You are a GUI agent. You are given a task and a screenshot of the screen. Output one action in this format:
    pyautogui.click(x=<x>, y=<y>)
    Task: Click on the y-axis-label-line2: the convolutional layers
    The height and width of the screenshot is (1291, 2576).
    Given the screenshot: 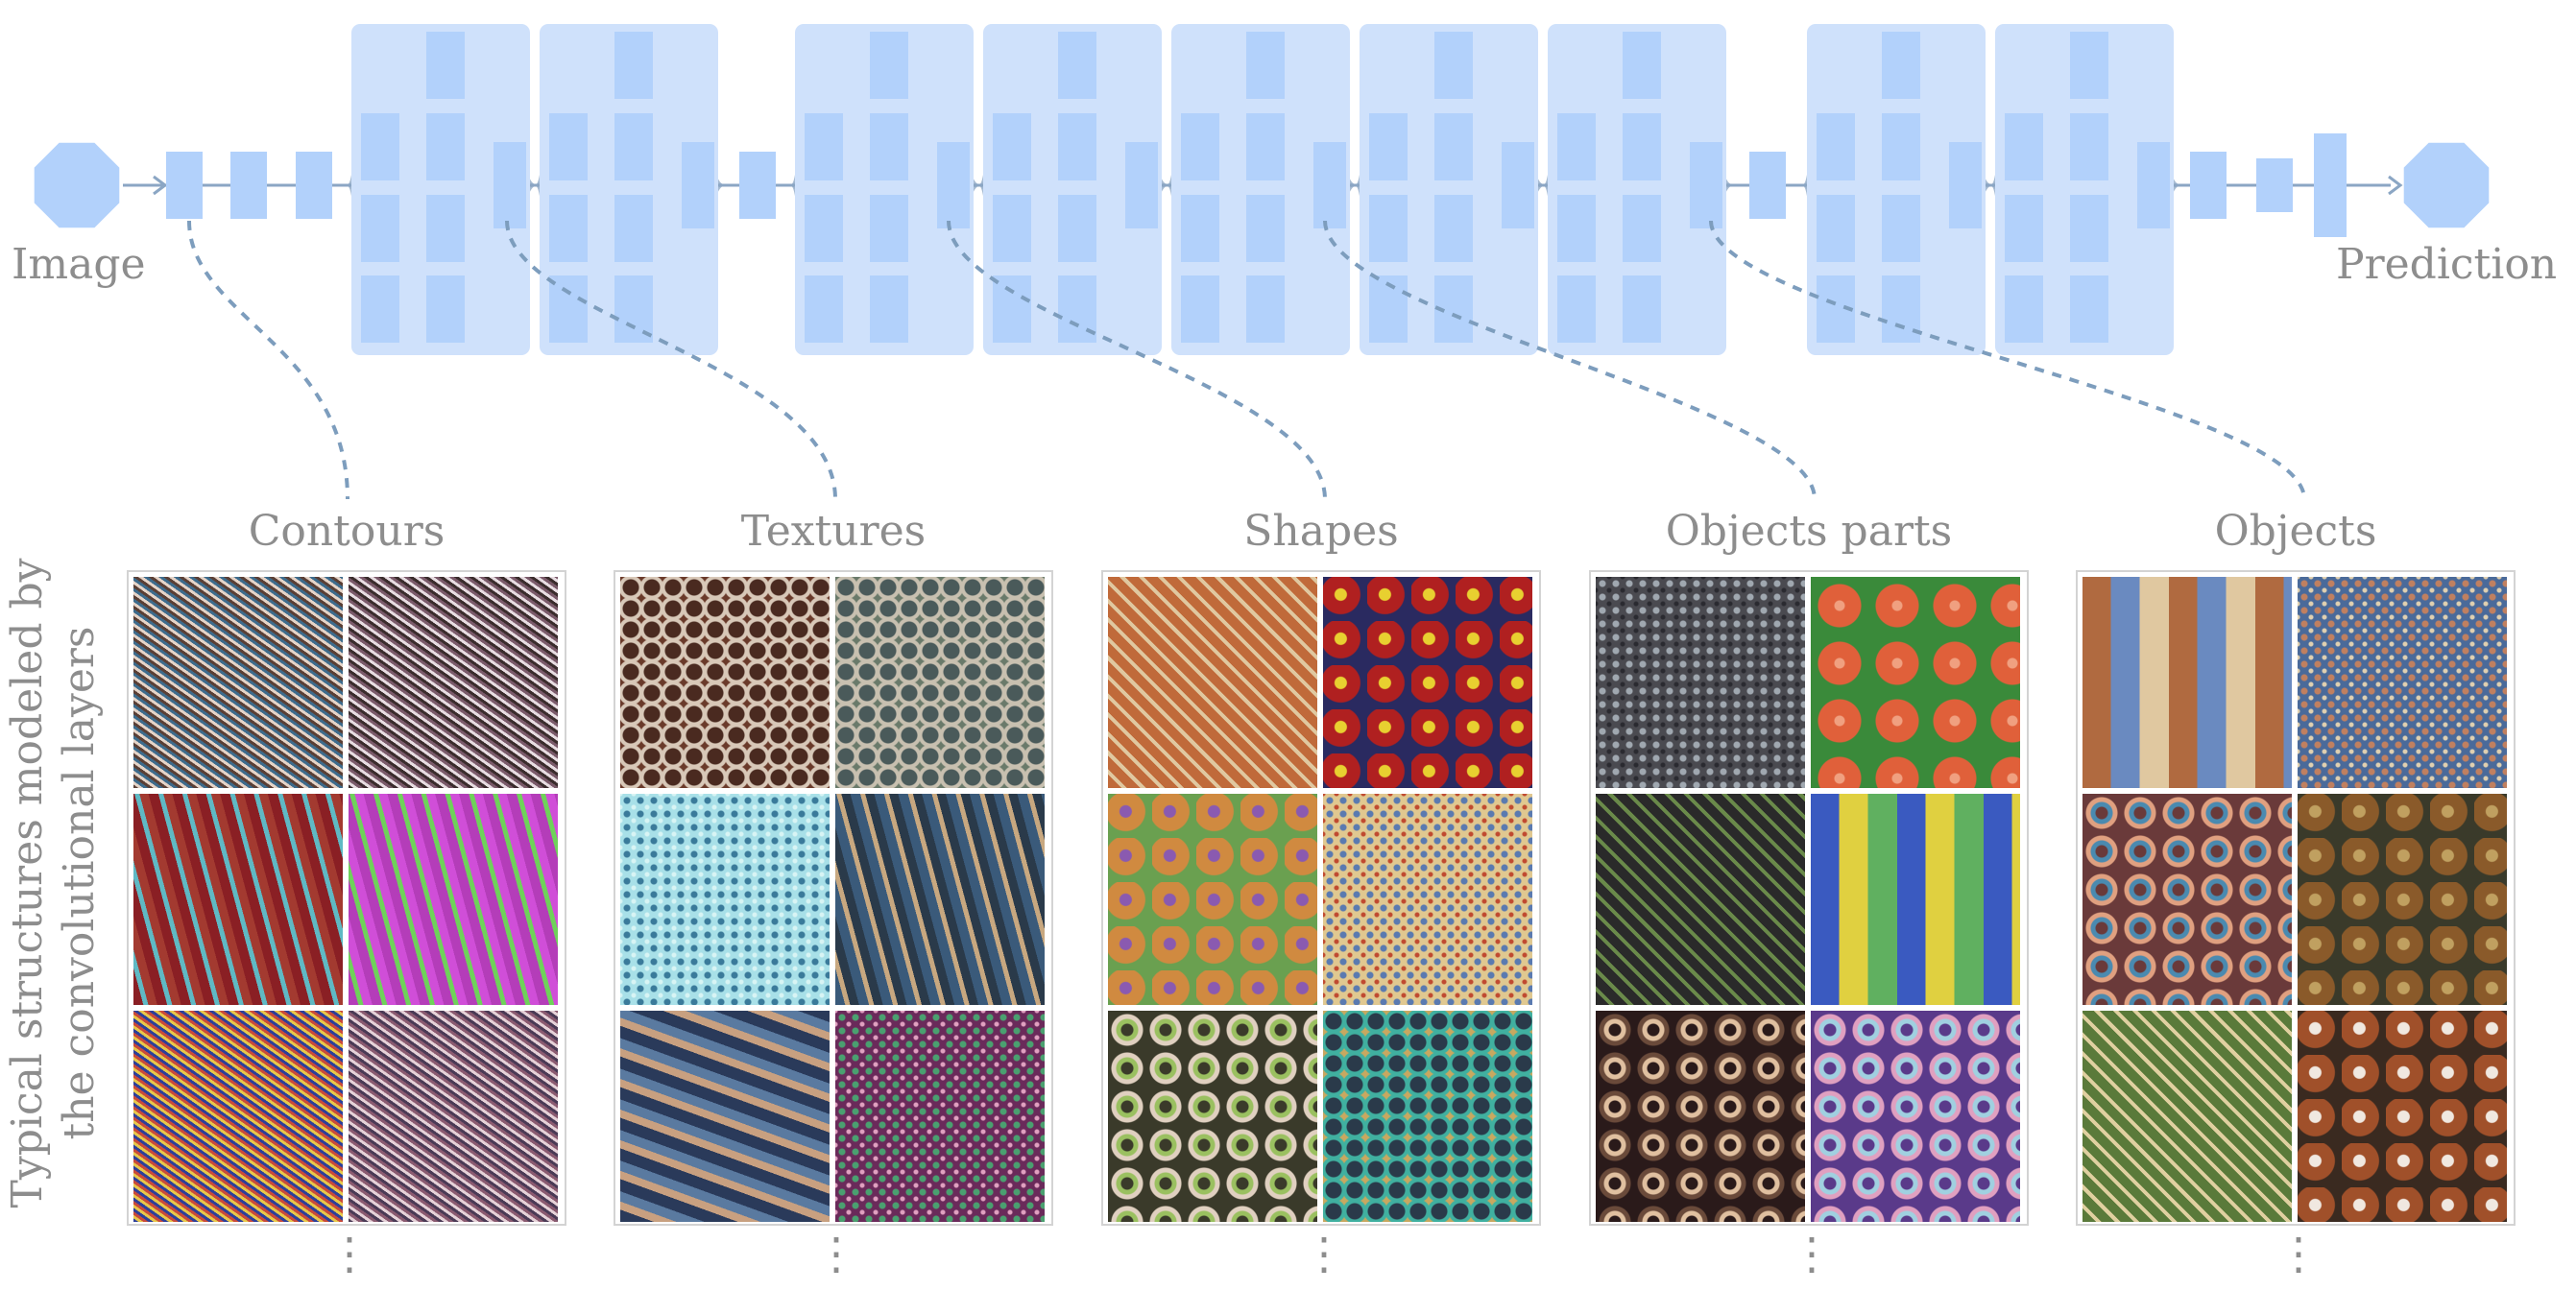 What is the action you would take?
    pyautogui.click(x=79, y=883)
    